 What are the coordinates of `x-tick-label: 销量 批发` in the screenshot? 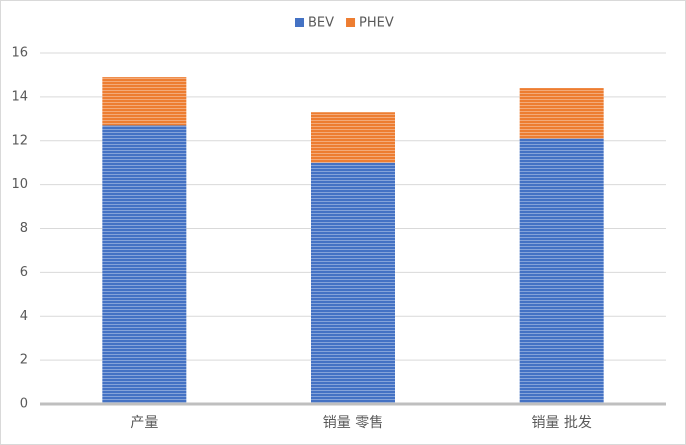 It's located at (561, 423).